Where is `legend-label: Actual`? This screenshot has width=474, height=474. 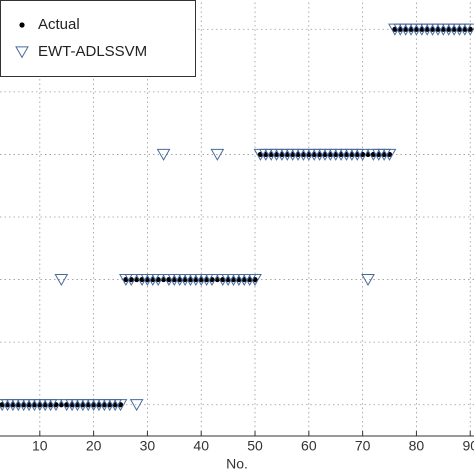
legend-label: Actual is located at coordinates (59, 24).